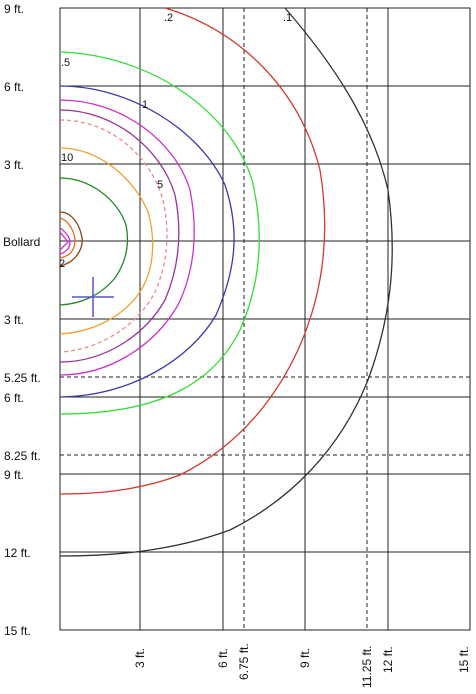 Image resolution: width=476 pixels, height=694 pixels. What do you see at coordinates (22, 456) in the screenshot?
I see `y-label-bot-8-25: 8.25 ft.` at bounding box center [22, 456].